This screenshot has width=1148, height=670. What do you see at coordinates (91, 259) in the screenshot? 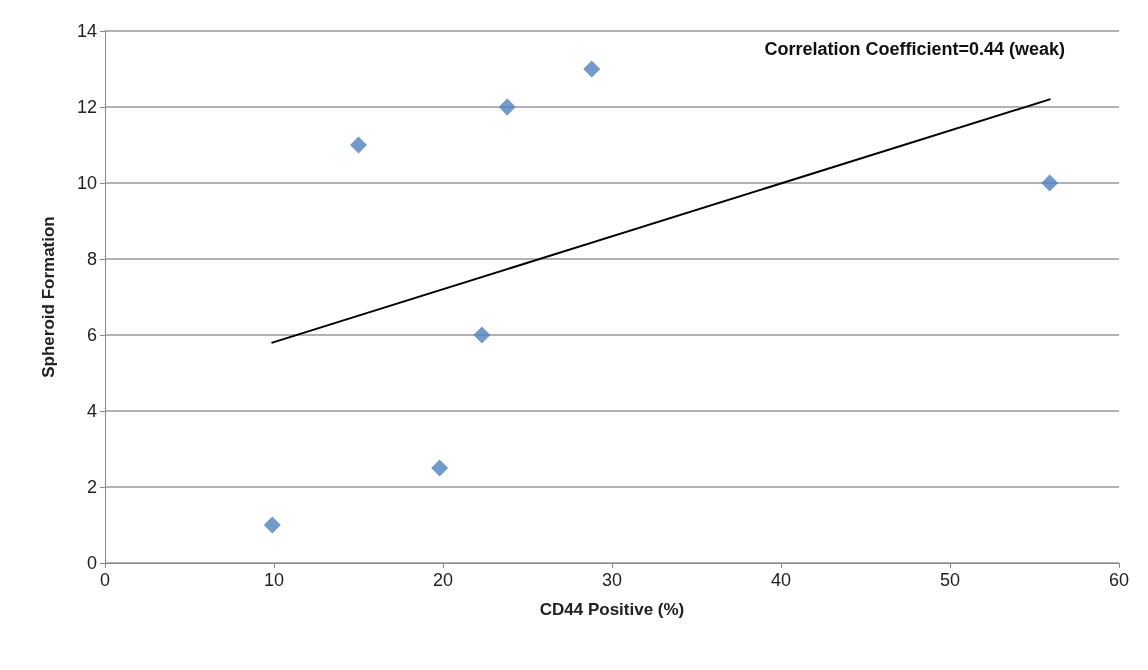
I see `y-tick-label: 8` at bounding box center [91, 259].